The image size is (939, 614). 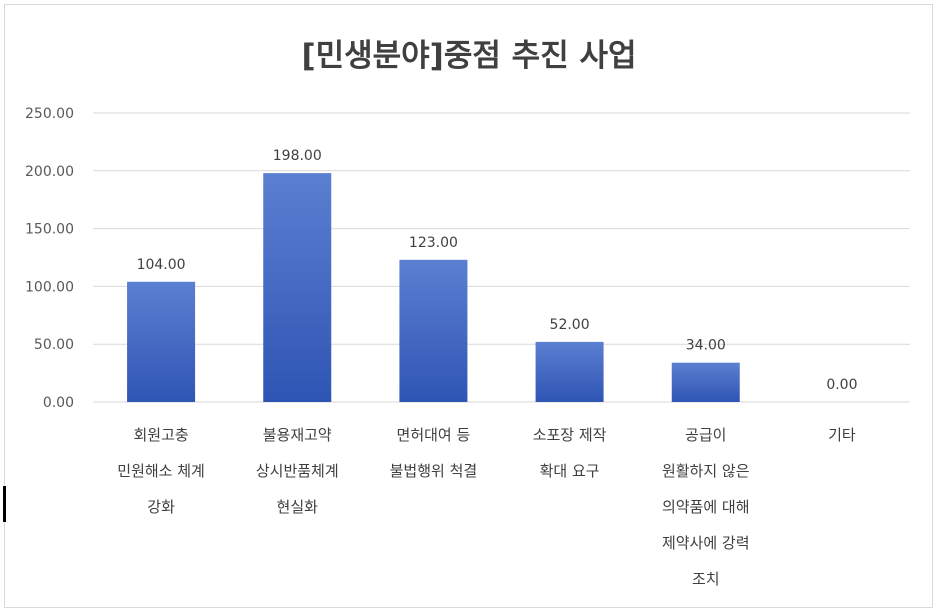 What do you see at coordinates (841, 385) in the screenshot?
I see `data-label: 0.00` at bounding box center [841, 385].